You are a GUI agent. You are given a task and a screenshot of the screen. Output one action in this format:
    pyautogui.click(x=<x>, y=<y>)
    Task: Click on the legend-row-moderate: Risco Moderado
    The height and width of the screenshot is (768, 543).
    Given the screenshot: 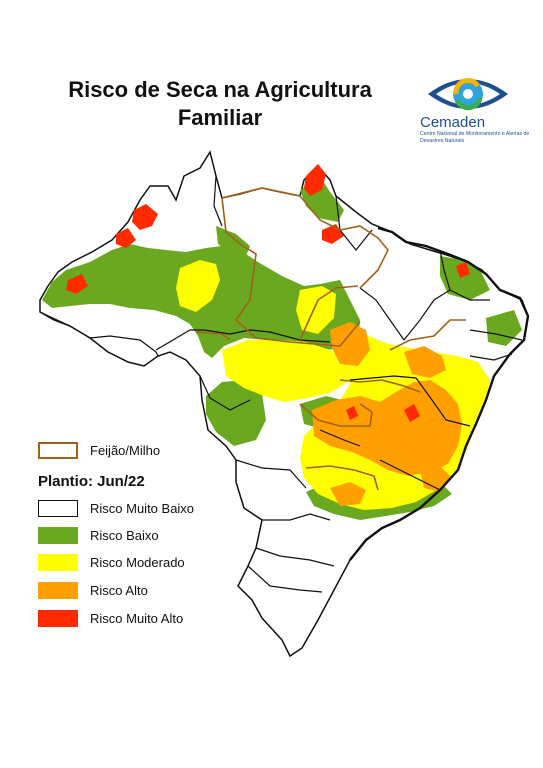 What is the action you would take?
    pyautogui.click(x=111, y=562)
    